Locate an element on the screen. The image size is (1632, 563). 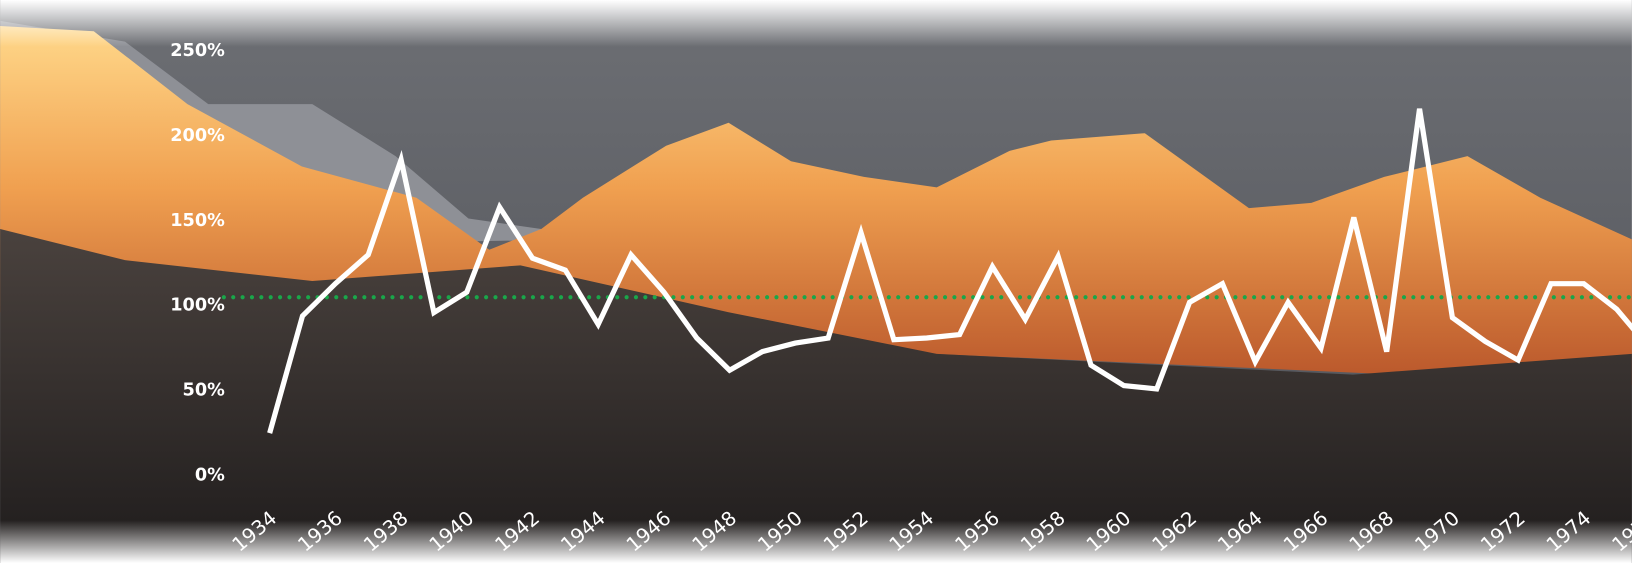
y-tick-label: 100% is located at coordinates (197, 306).